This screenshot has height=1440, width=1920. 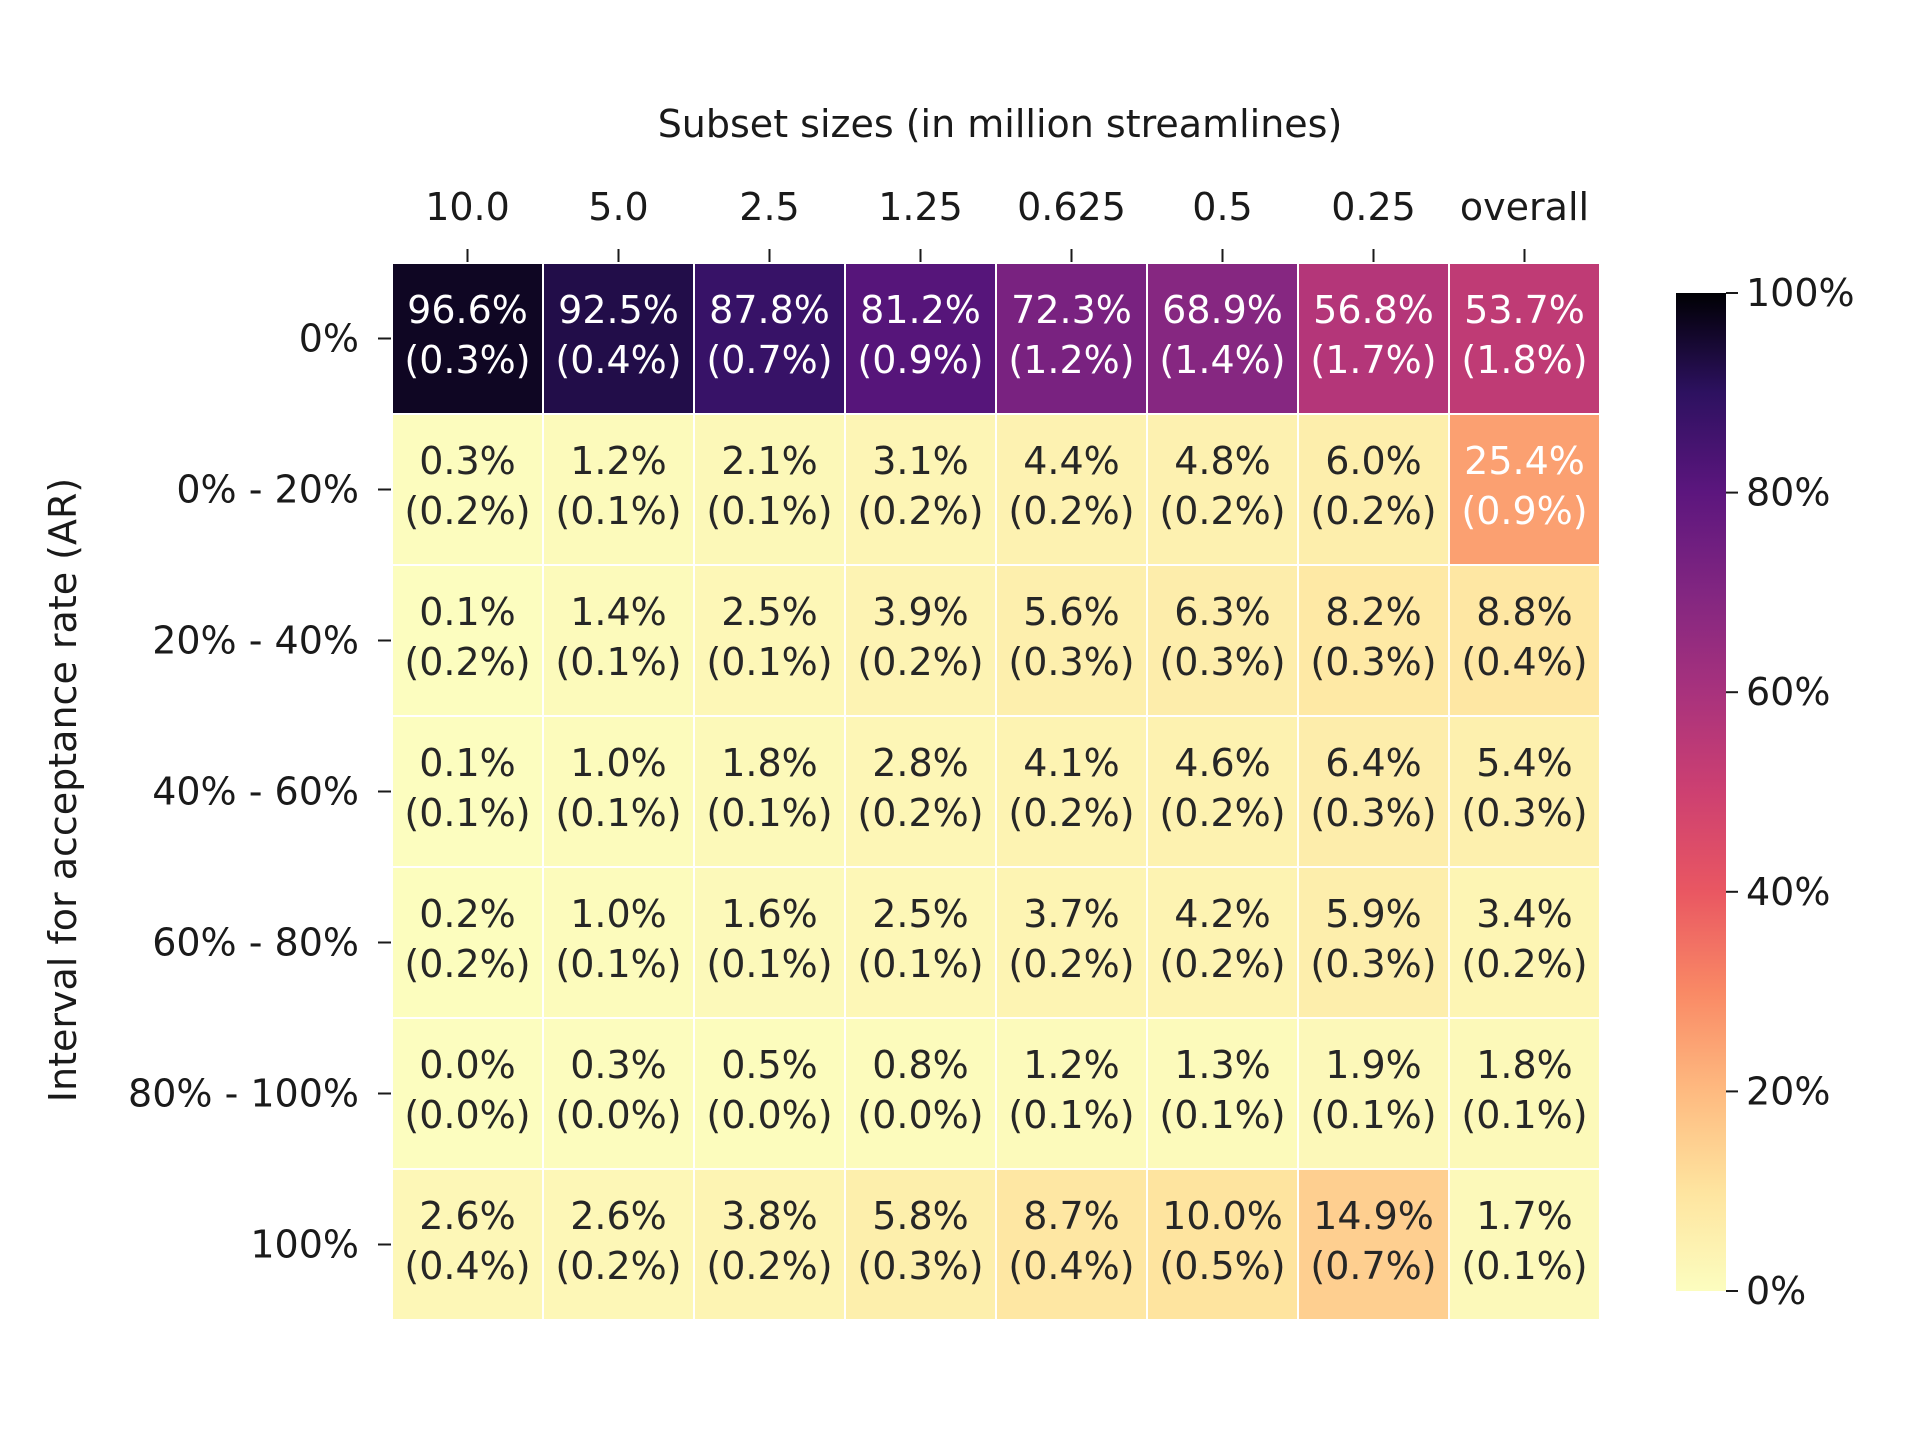 I want to click on x-tick-label: 0.25, so click(x=1373, y=207).